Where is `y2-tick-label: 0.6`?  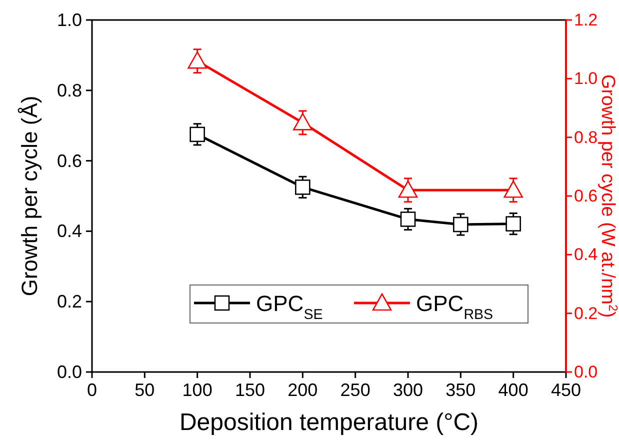
y2-tick-label: 0.6 is located at coordinates (586, 196).